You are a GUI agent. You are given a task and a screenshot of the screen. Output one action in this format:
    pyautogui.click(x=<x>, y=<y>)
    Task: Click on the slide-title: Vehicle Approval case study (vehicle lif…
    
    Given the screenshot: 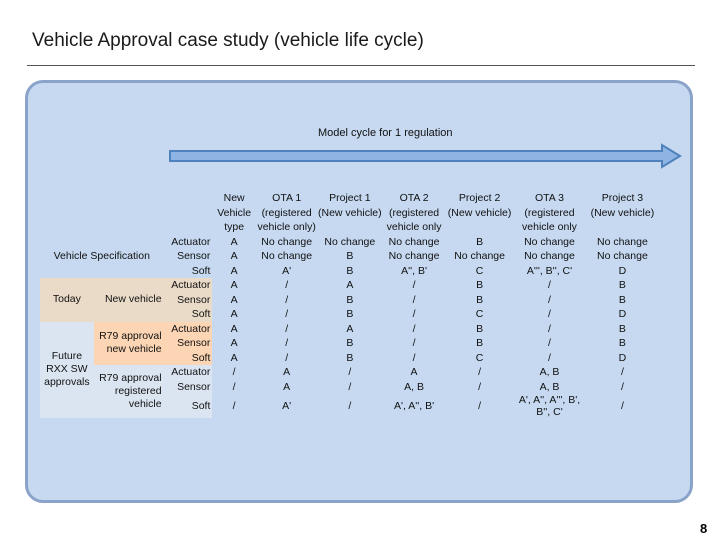 What is the action you would take?
    pyautogui.click(x=228, y=40)
    